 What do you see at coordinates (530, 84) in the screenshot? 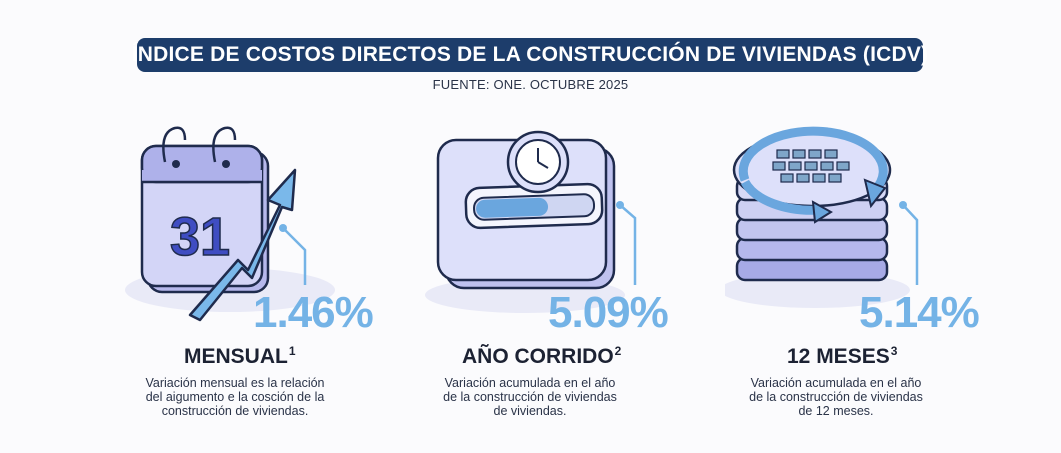
I see `source-note: FUENTE: ONE. OCTUBRE 2025` at bounding box center [530, 84].